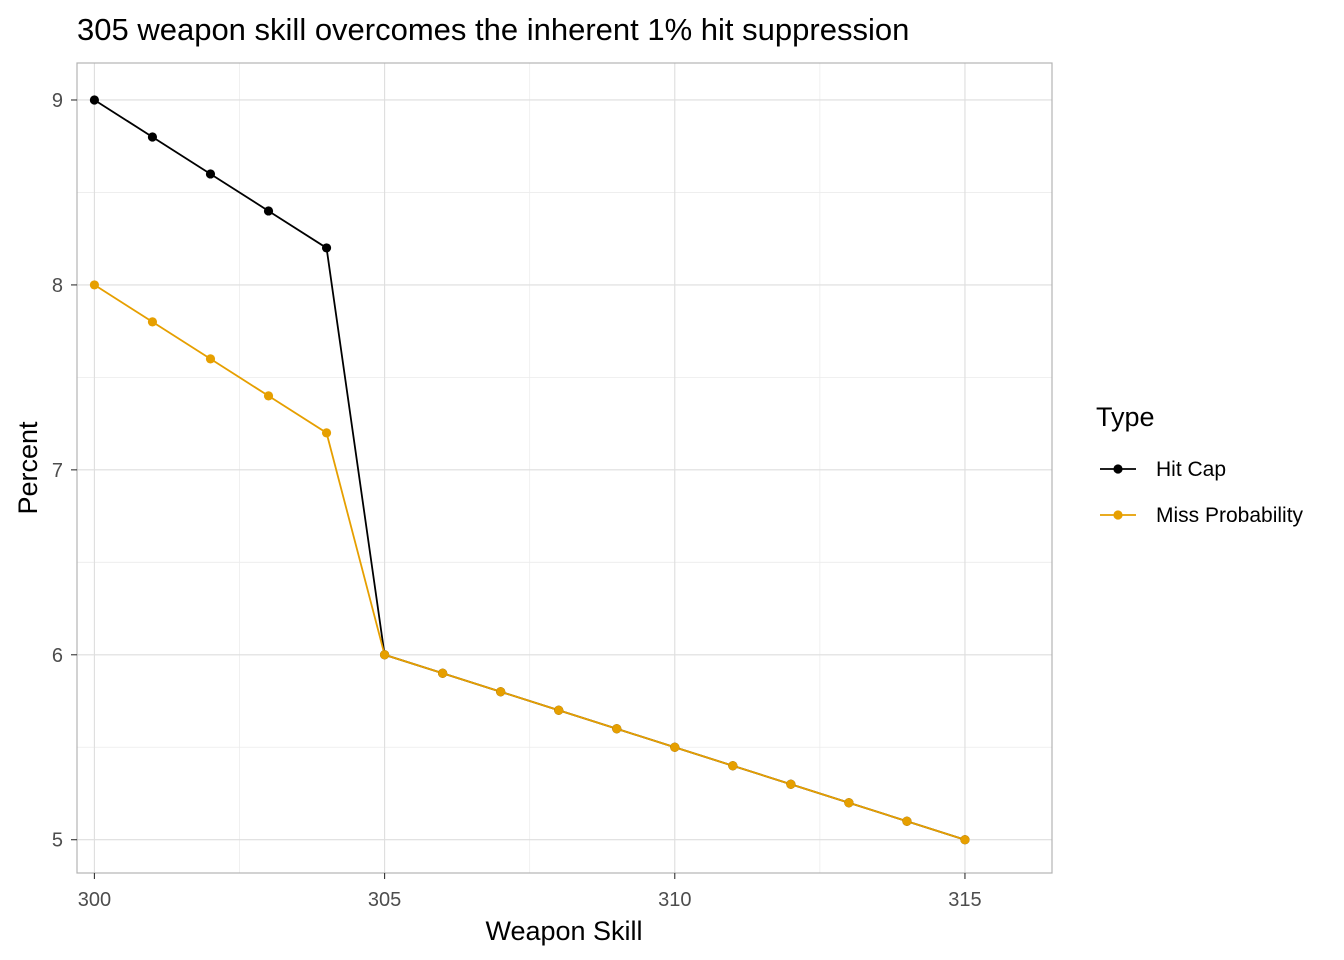 The image size is (1344, 960). Describe the element at coordinates (1191, 469) in the screenshot. I see `legend-label: Hit Cap` at that location.